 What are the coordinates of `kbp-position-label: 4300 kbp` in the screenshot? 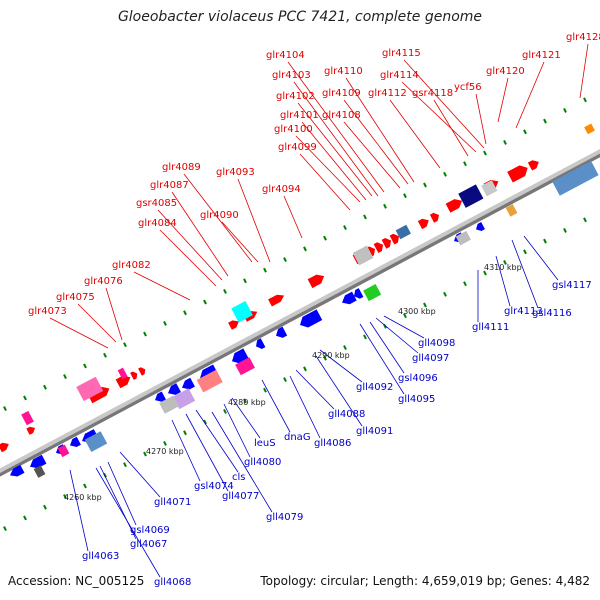 It's located at (417, 311).